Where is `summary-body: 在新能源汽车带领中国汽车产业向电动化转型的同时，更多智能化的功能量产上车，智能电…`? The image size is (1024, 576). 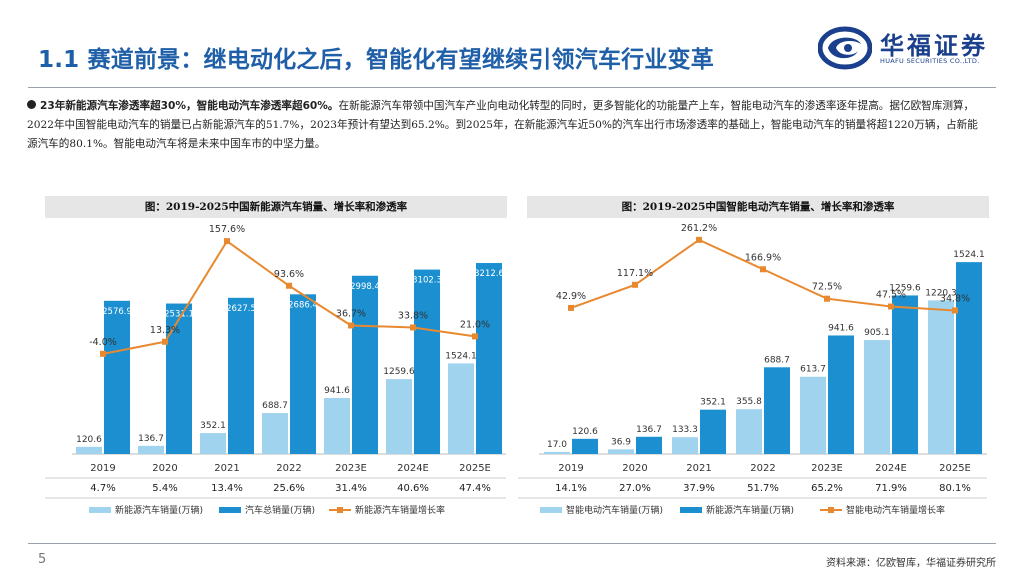 summary-body: 在新能源汽车带领中国汽车产业向电动化转型的同时，更多智能化的功能量产上车，智能电… is located at coordinates (502, 125).